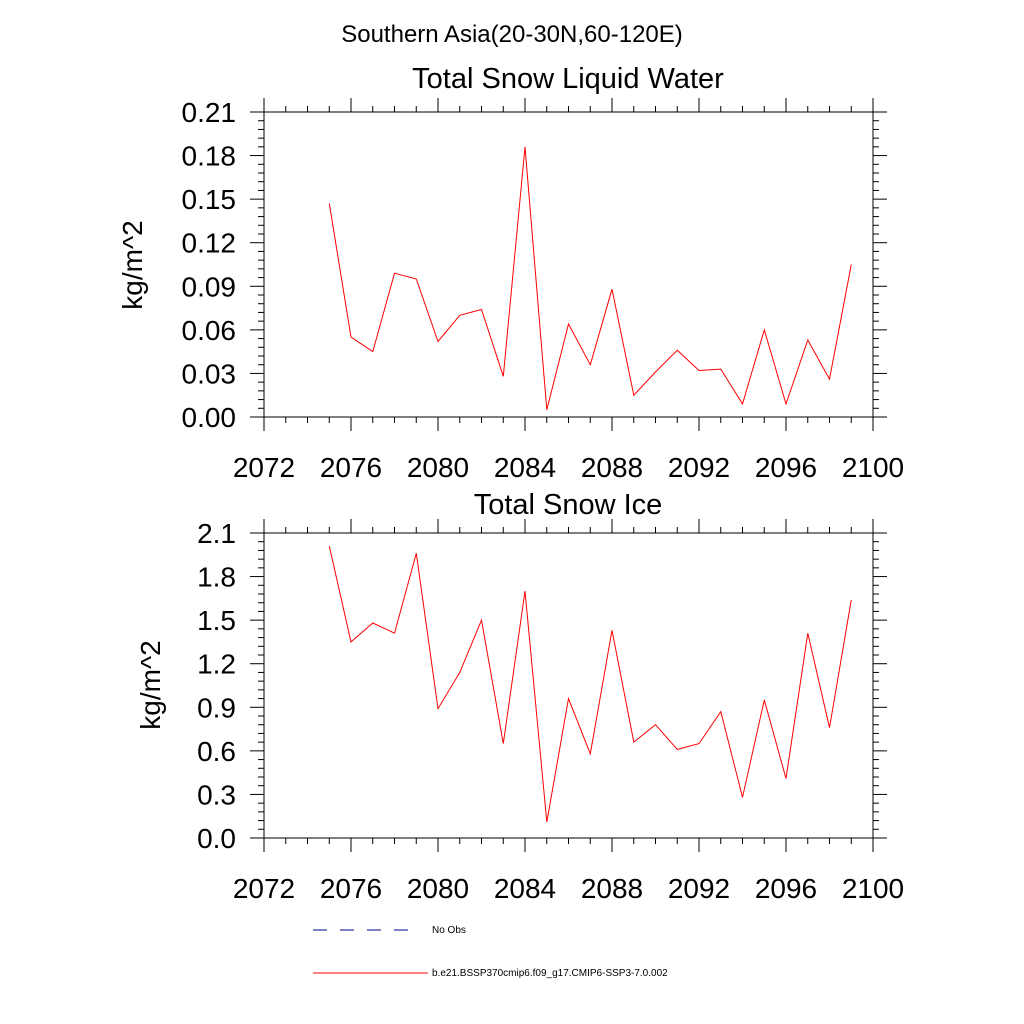  I want to click on y-tick-label: 0.00, so click(209, 417).